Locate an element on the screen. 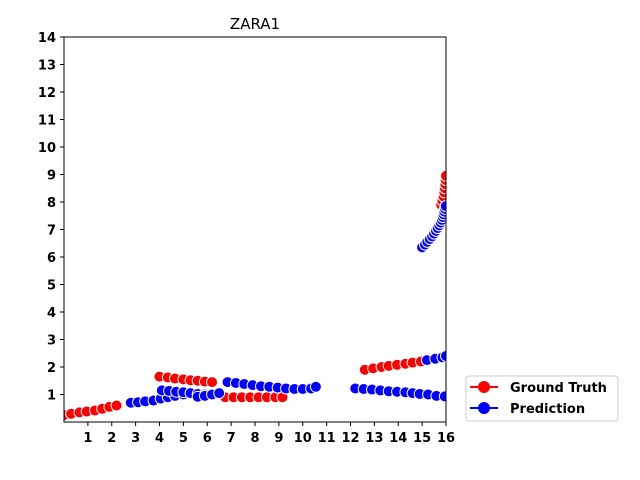  x-tick-label: 11 is located at coordinates (327, 438).